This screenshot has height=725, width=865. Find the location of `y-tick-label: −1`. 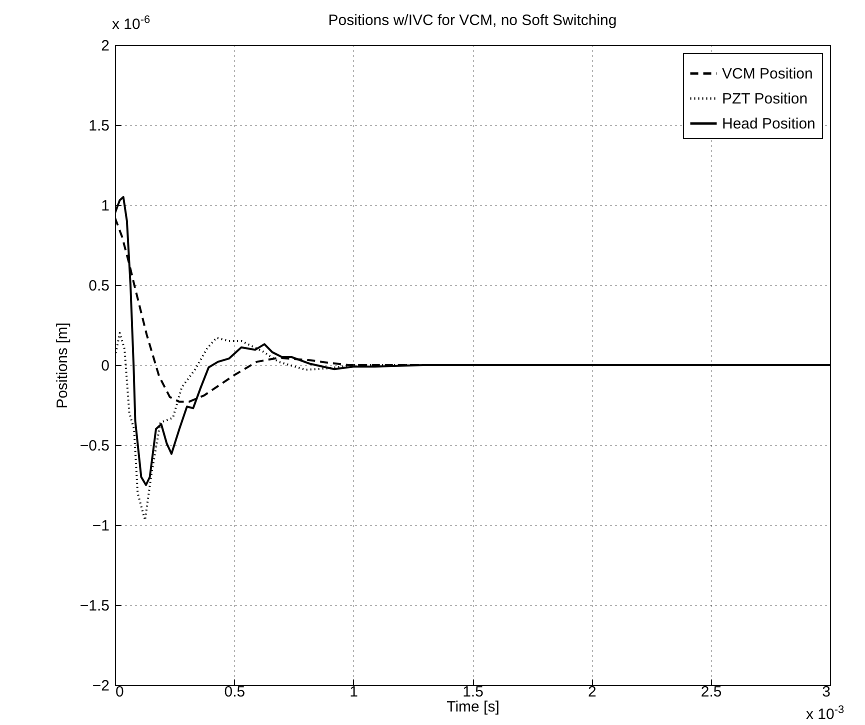

y-tick-label: −1 is located at coordinates (101, 526).